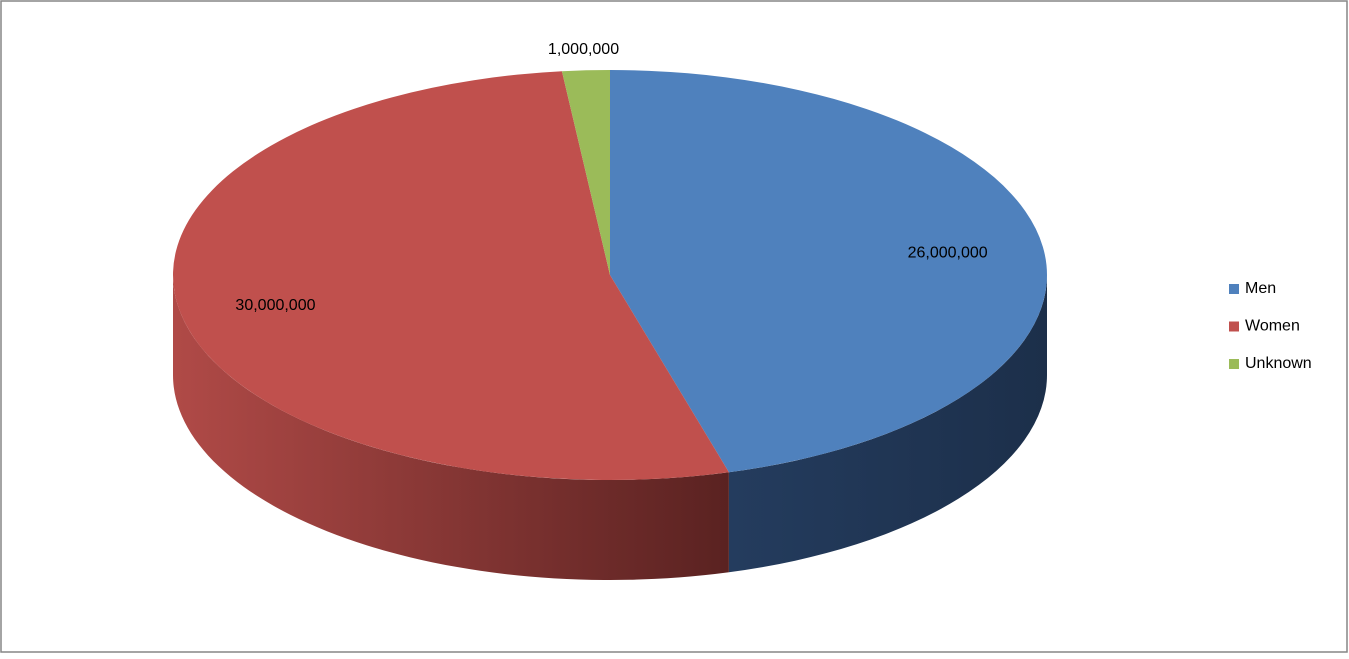 The height and width of the screenshot is (659, 1349). I want to click on slice-side, so click(887, 424).